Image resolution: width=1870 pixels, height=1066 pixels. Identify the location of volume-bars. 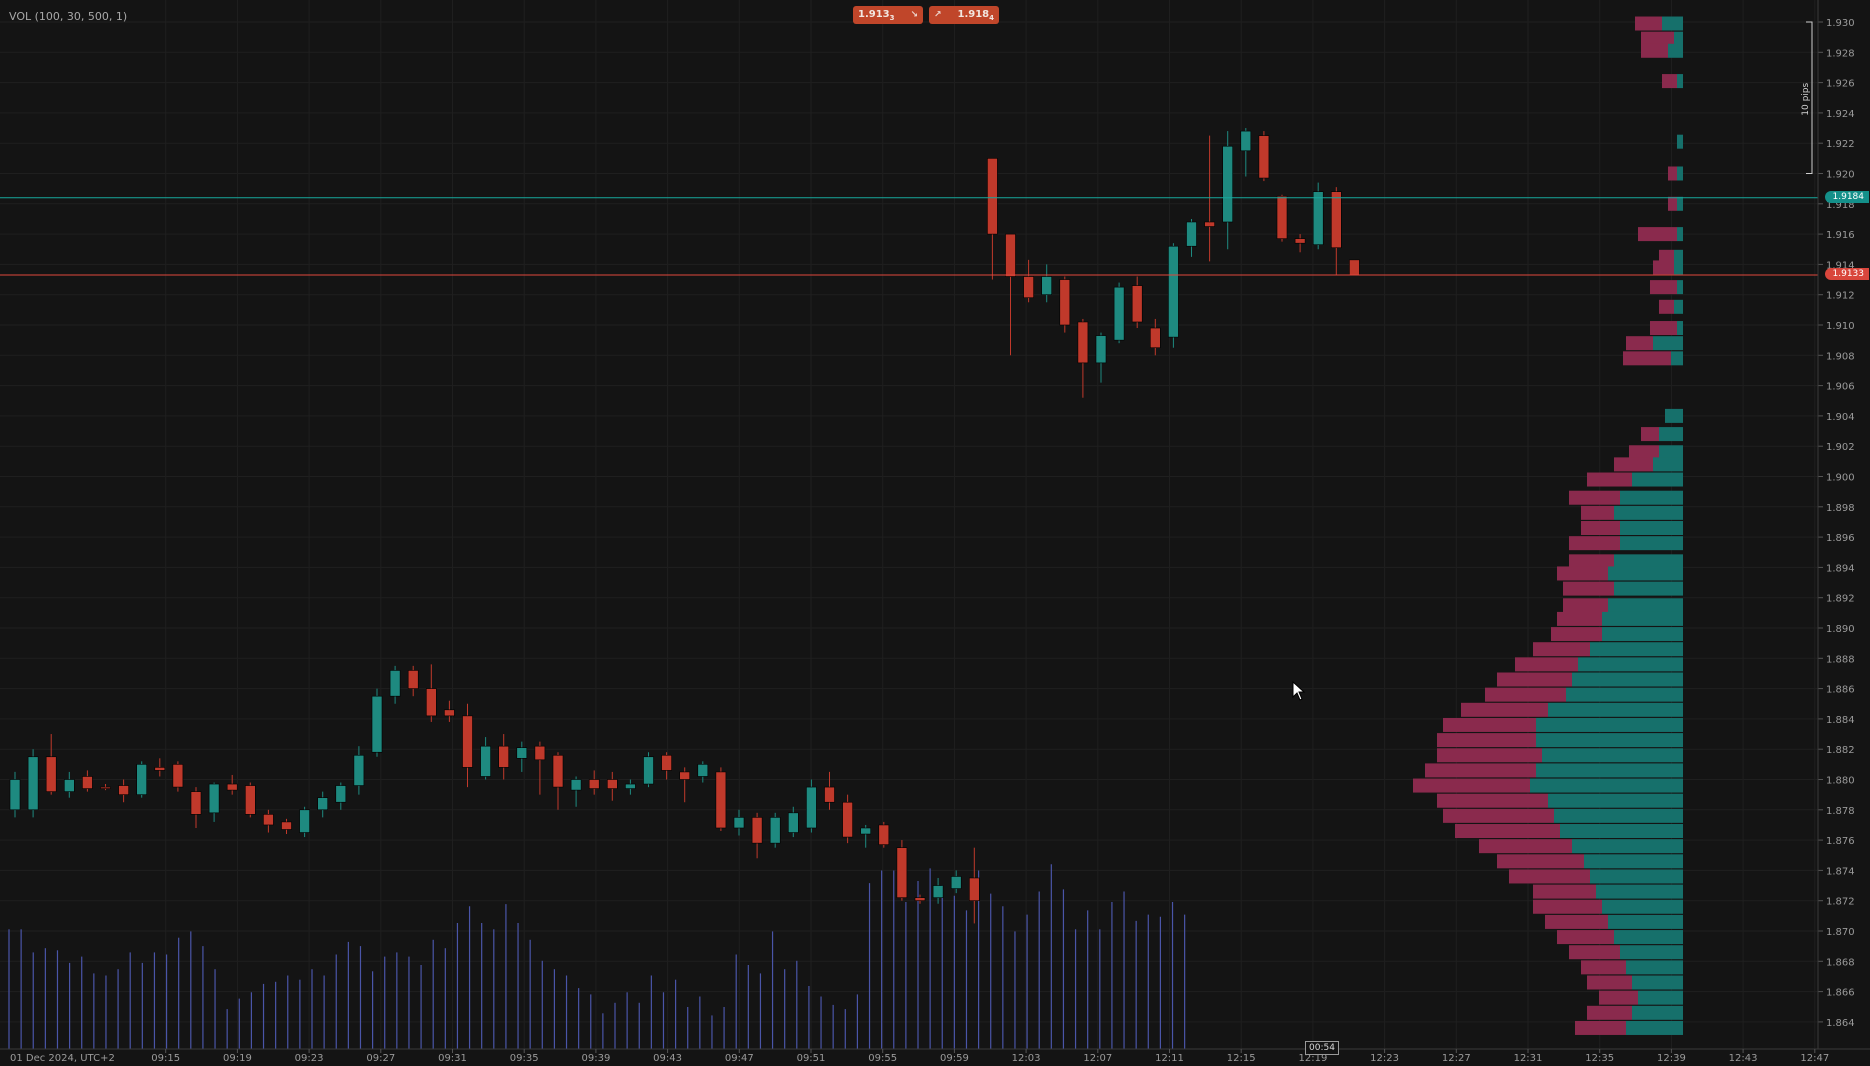
(597, 956).